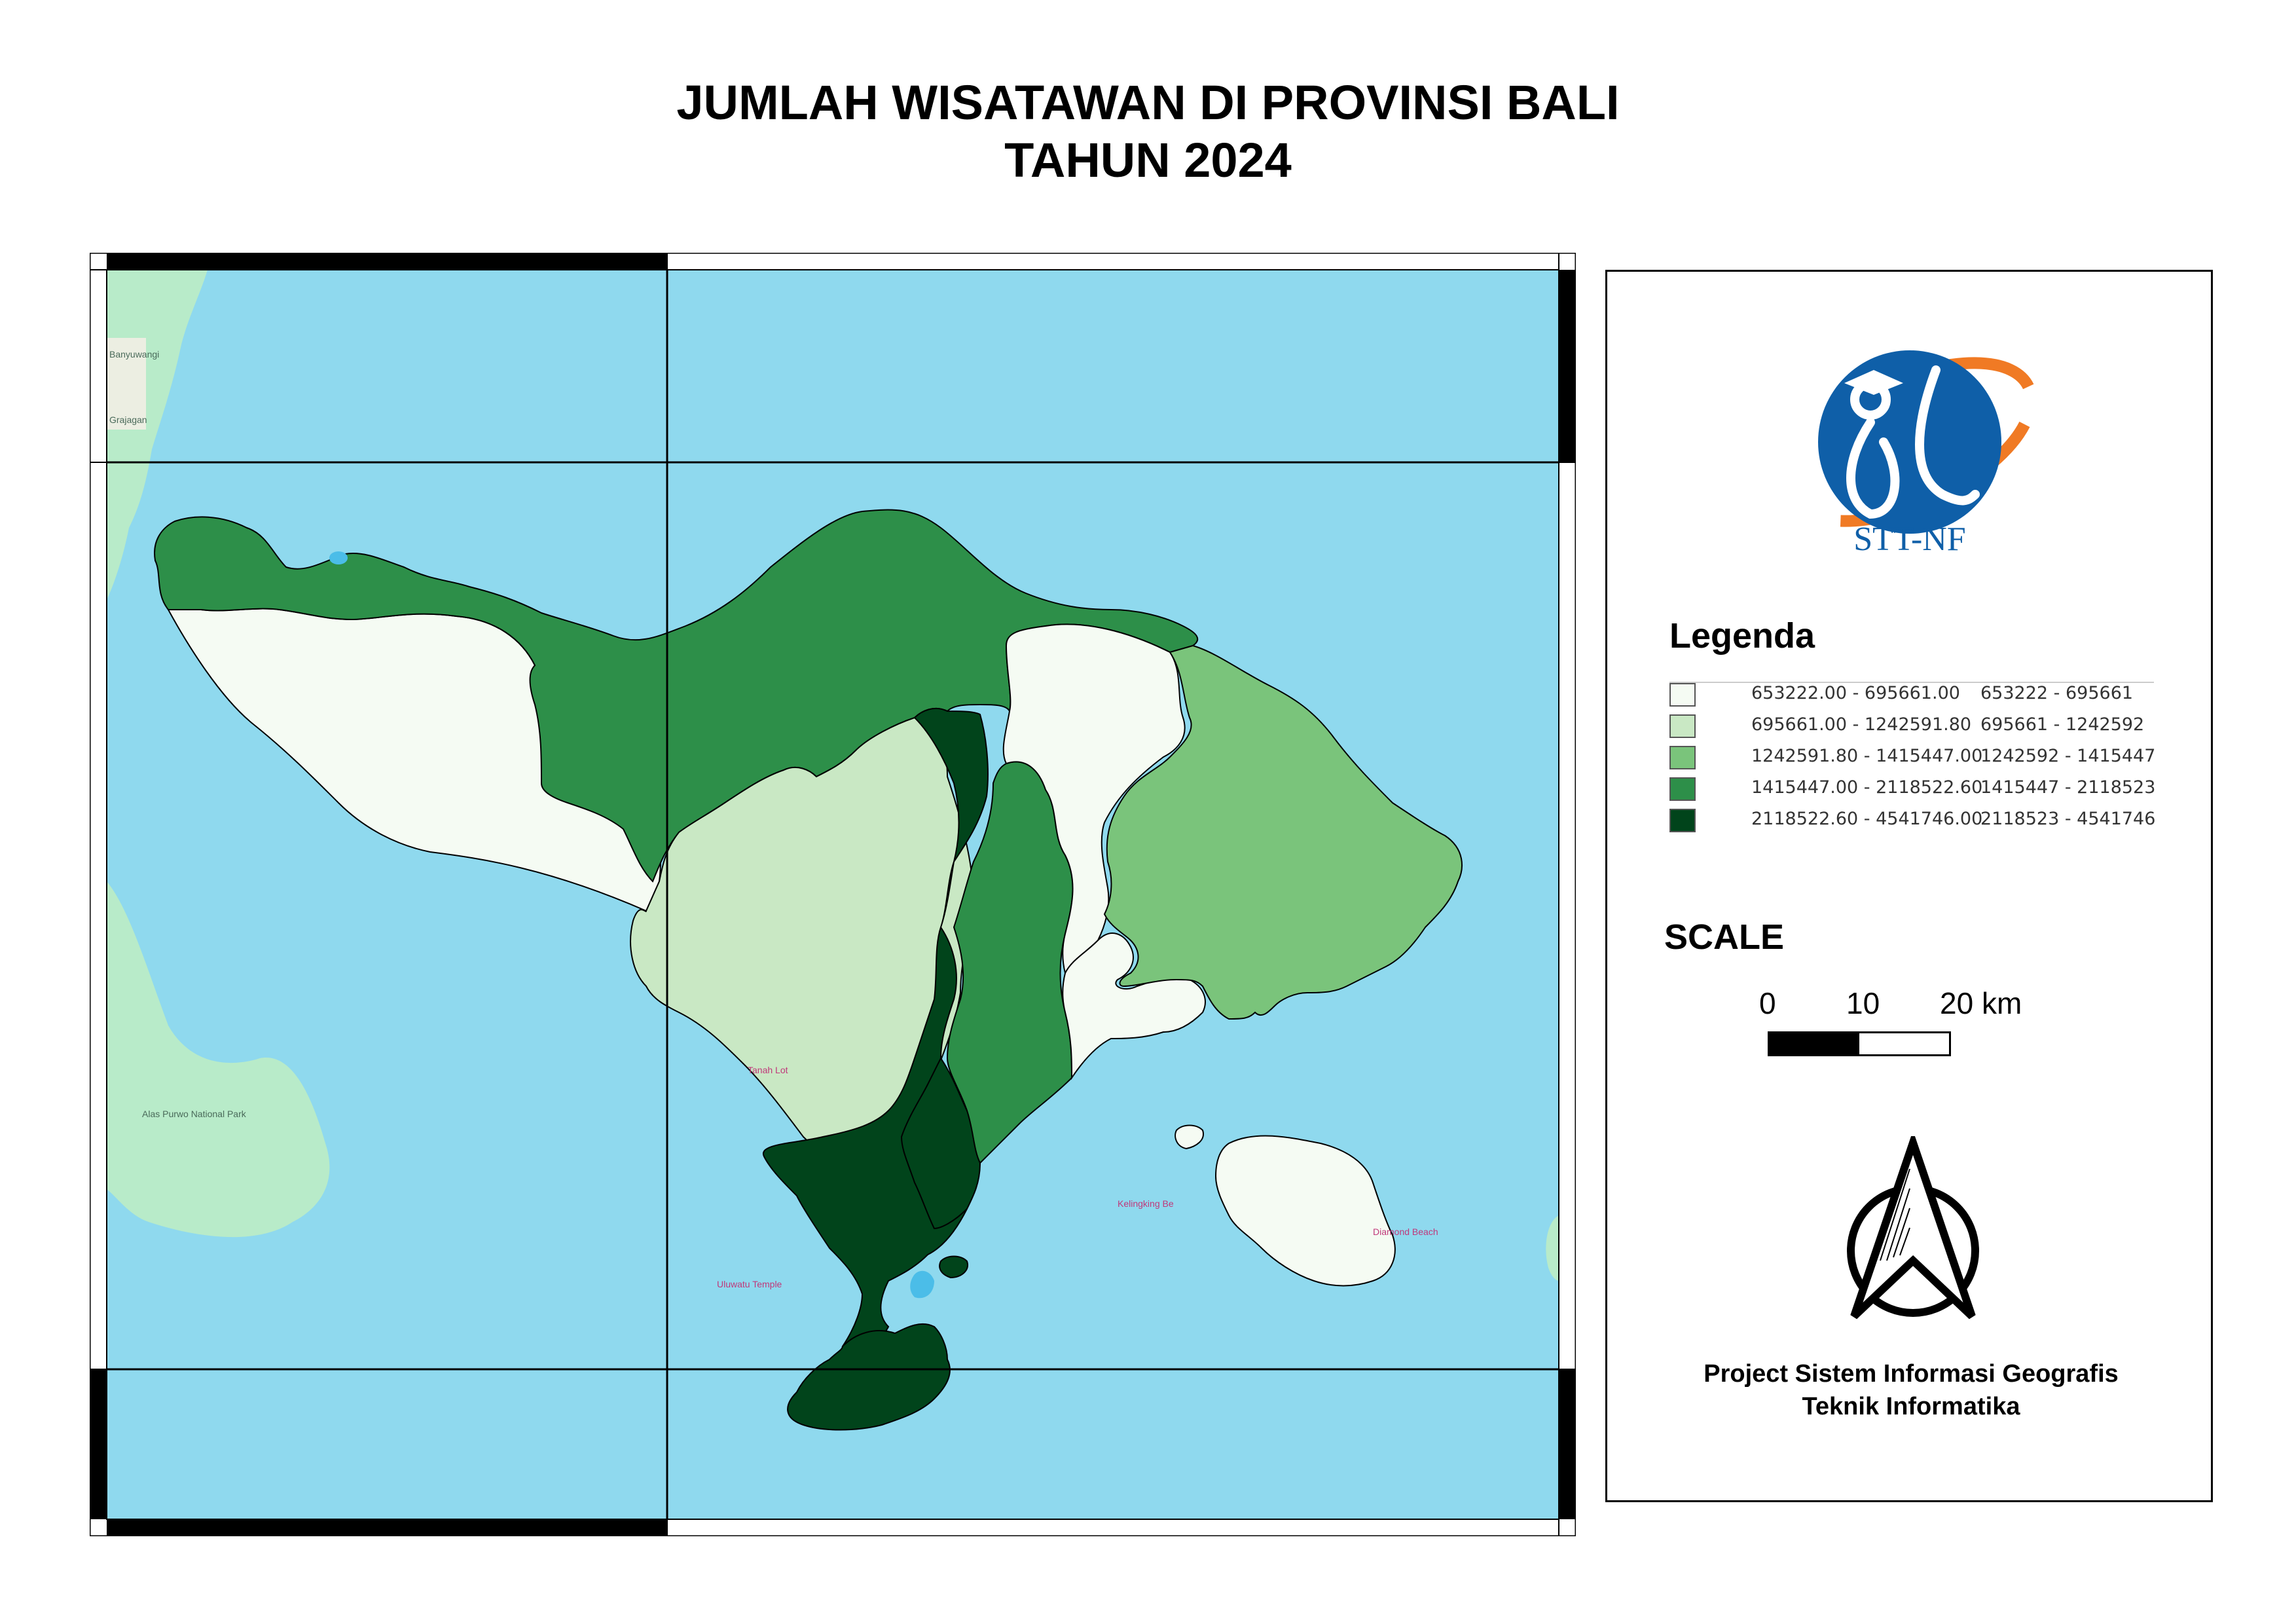  What do you see at coordinates (922, 1284) in the screenshot?
I see `benoa-bay` at bounding box center [922, 1284].